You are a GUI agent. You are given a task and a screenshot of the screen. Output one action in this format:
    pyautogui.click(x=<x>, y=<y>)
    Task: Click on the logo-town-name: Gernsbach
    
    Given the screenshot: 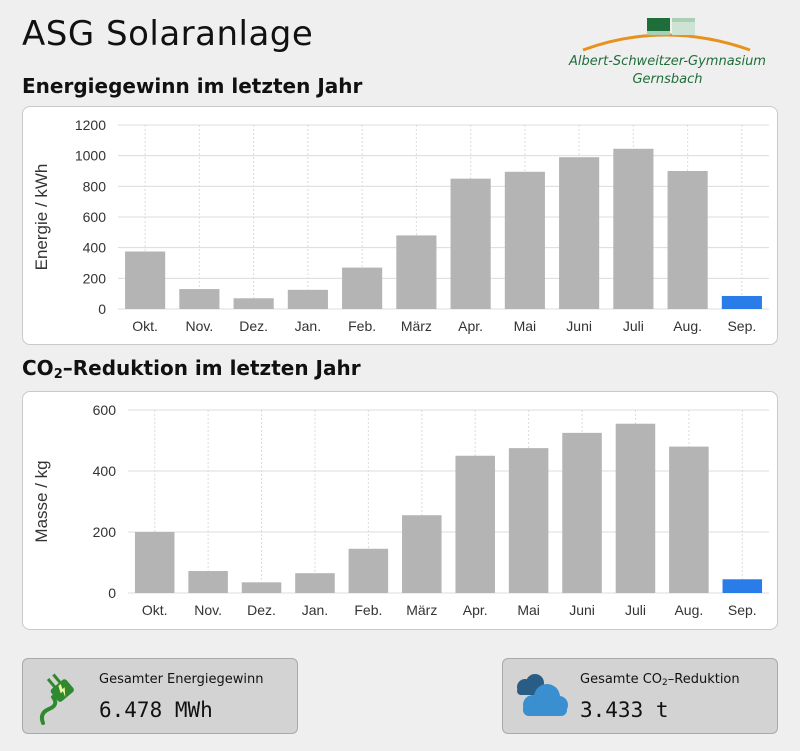 What is the action you would take?
    pyautogui.click(x=667, y=79)
    